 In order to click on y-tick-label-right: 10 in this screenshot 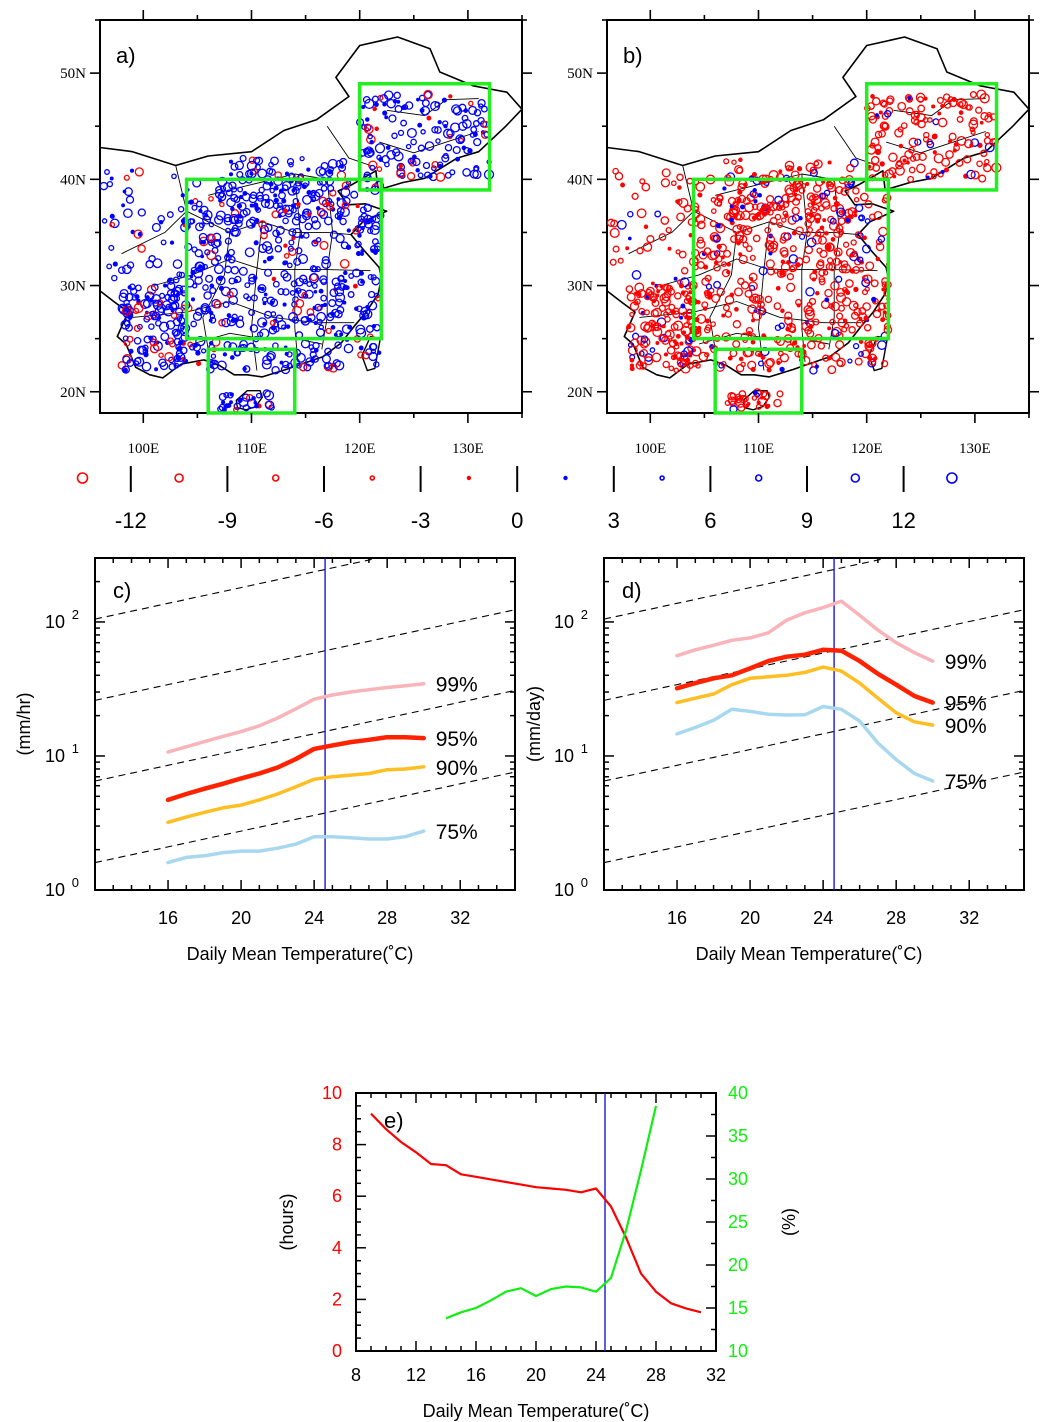, I will do `click(738, 1351)`.